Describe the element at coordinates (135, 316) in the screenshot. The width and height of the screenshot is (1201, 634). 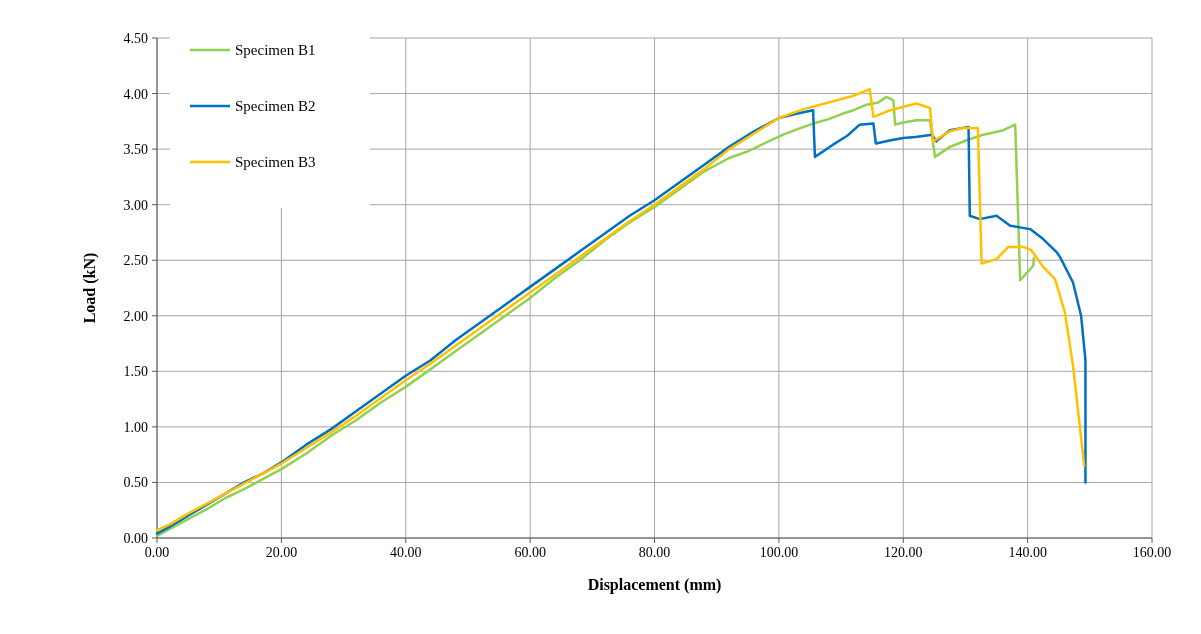
I see `y-tick-label: 2.00` at that location.